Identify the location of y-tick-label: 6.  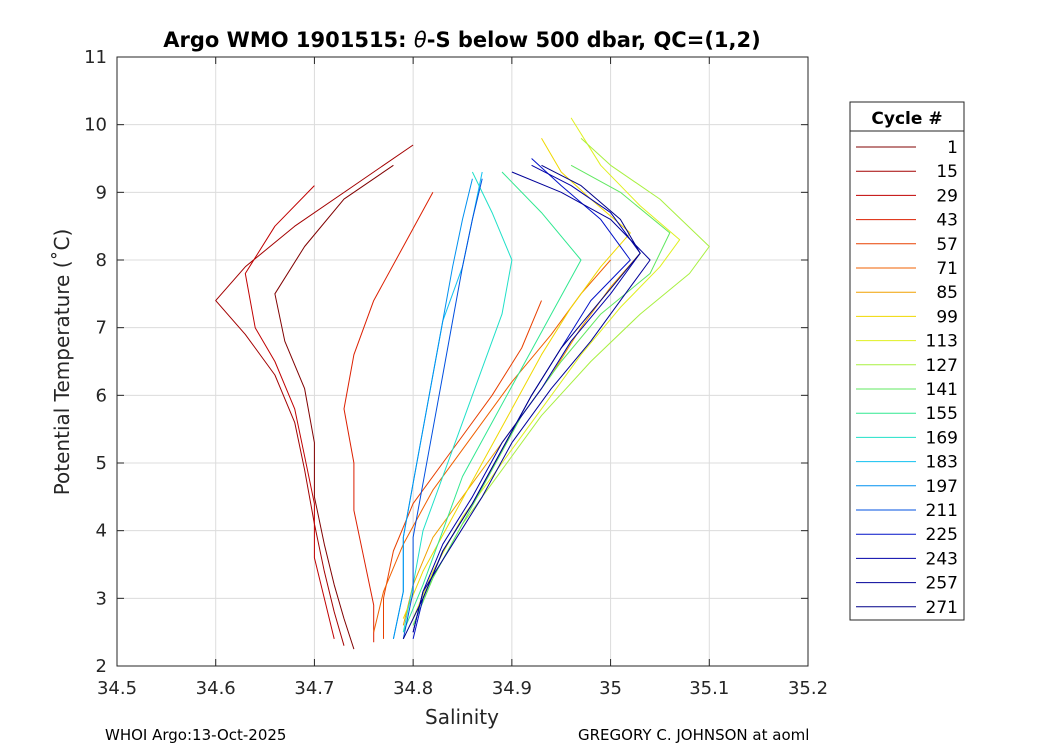
(101, 395).